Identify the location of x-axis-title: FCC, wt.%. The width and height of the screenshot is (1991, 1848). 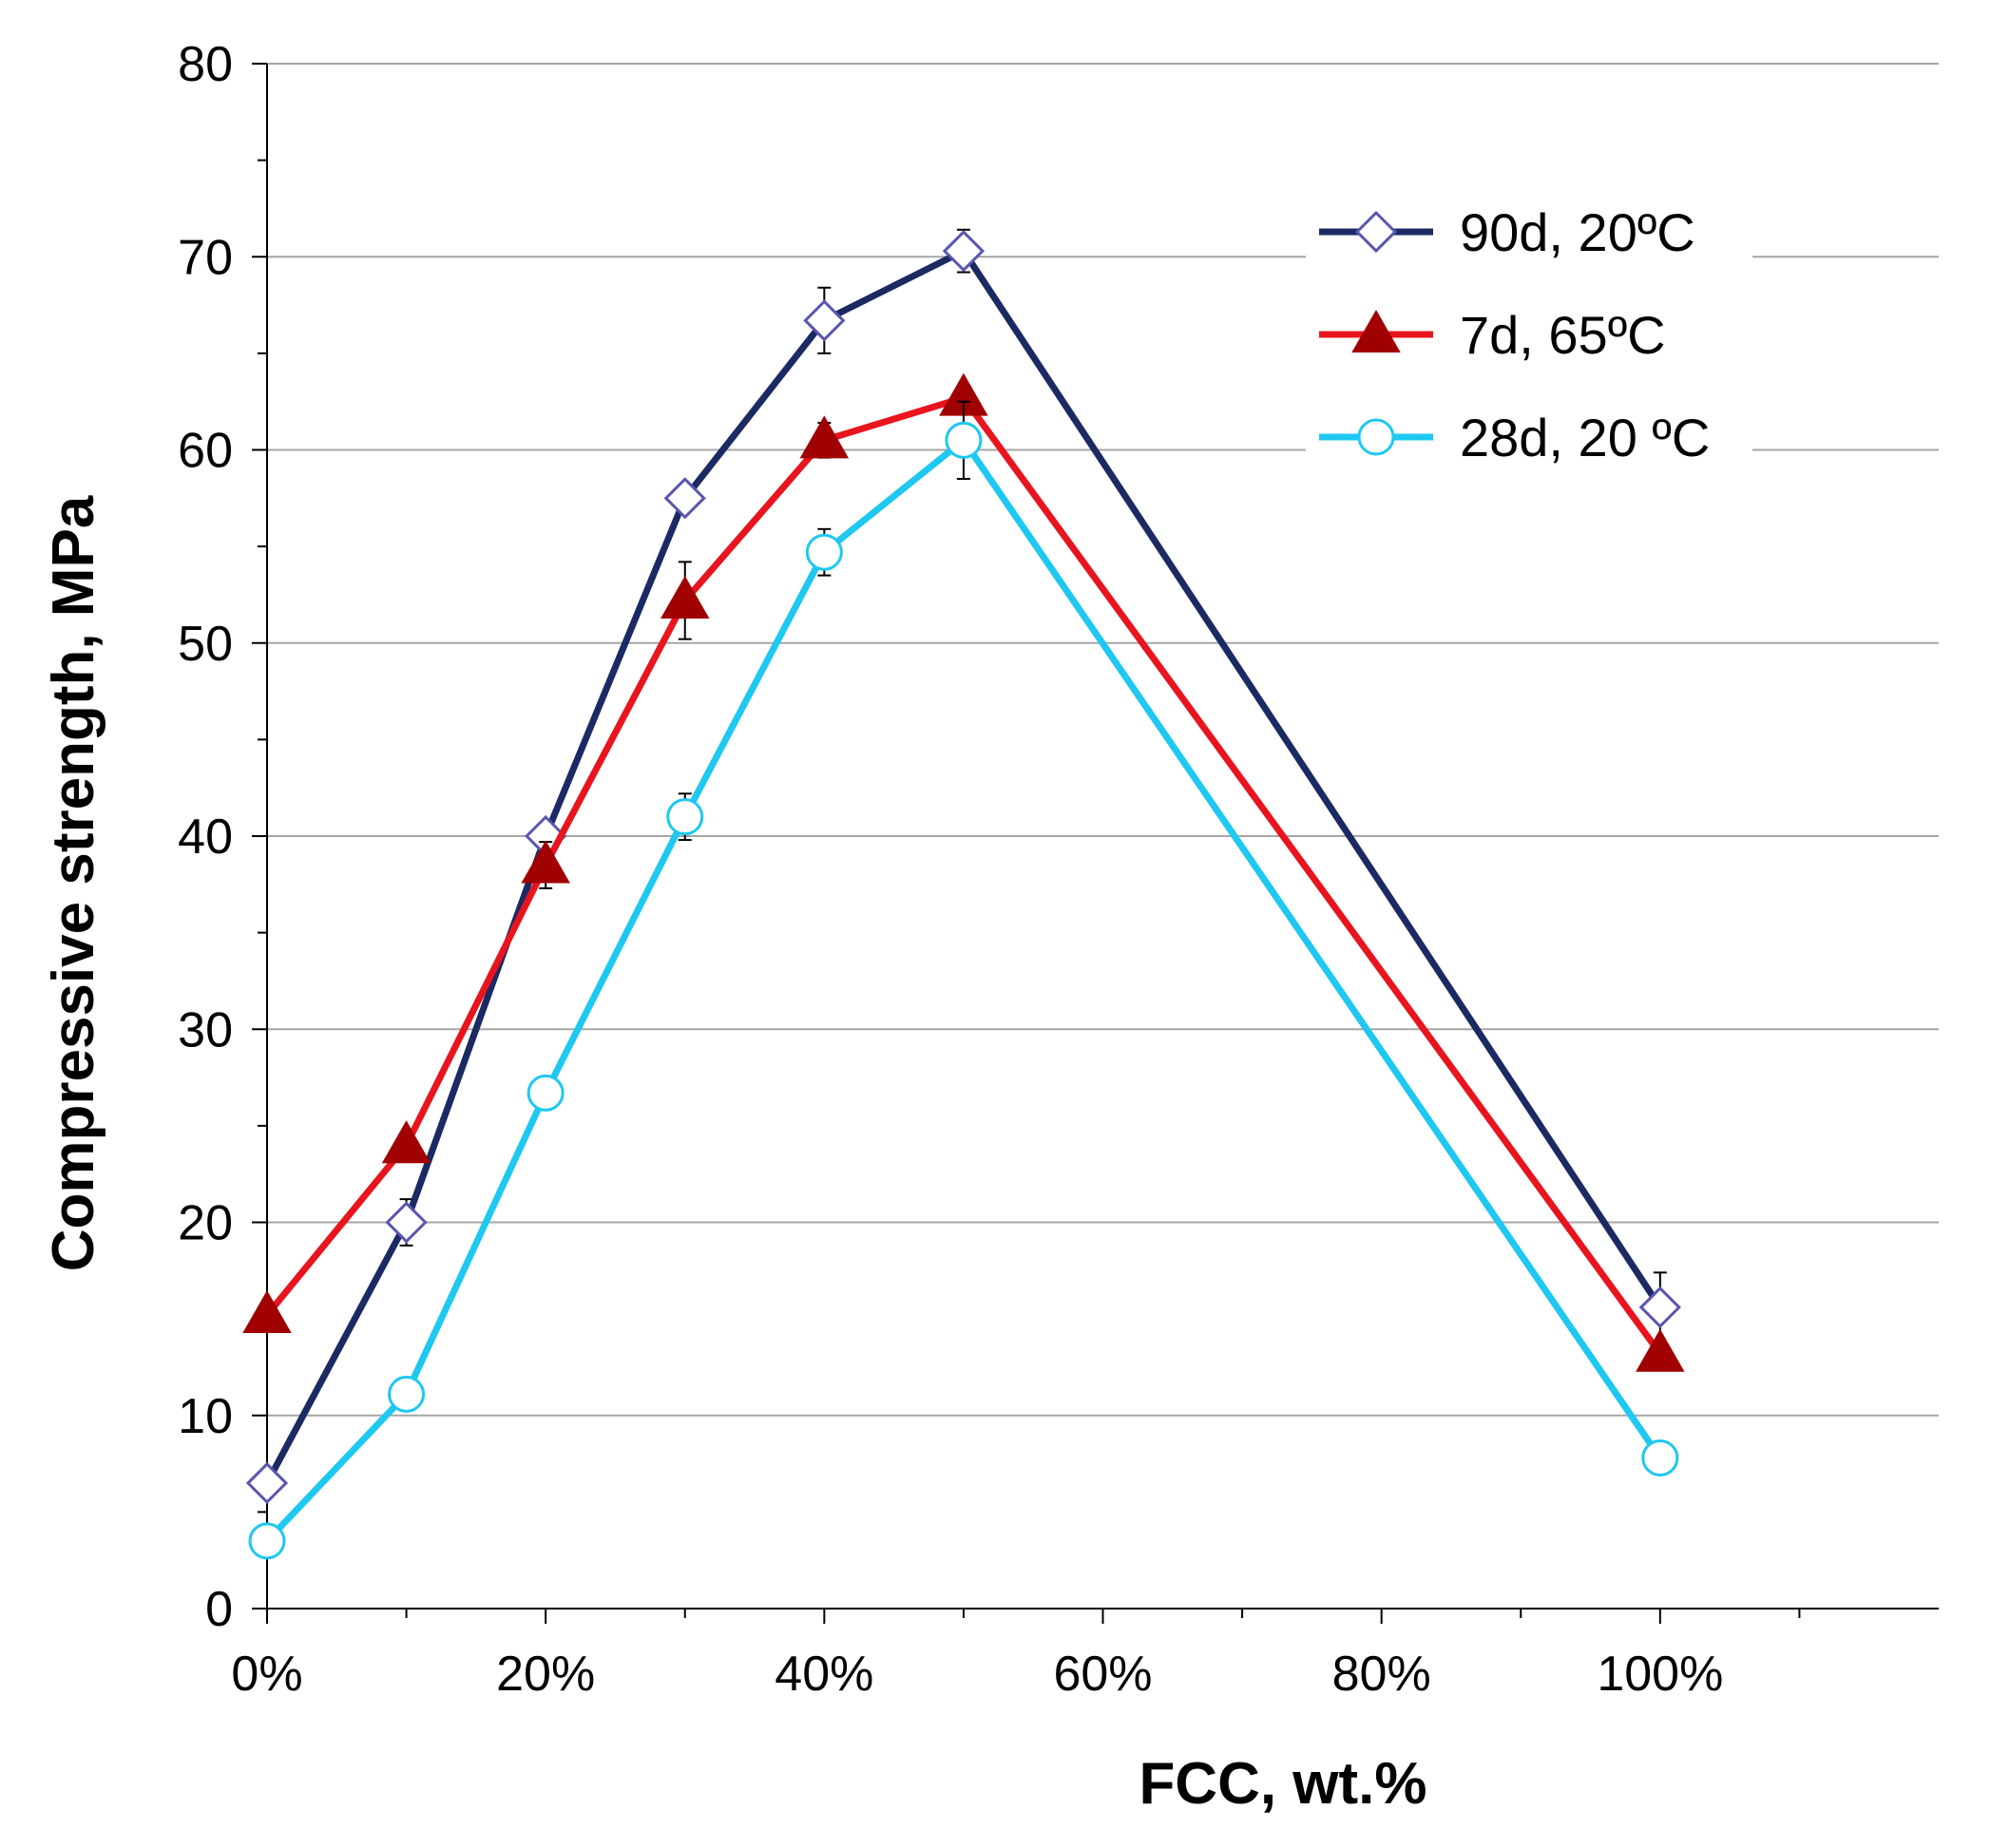
(1282, 1784).